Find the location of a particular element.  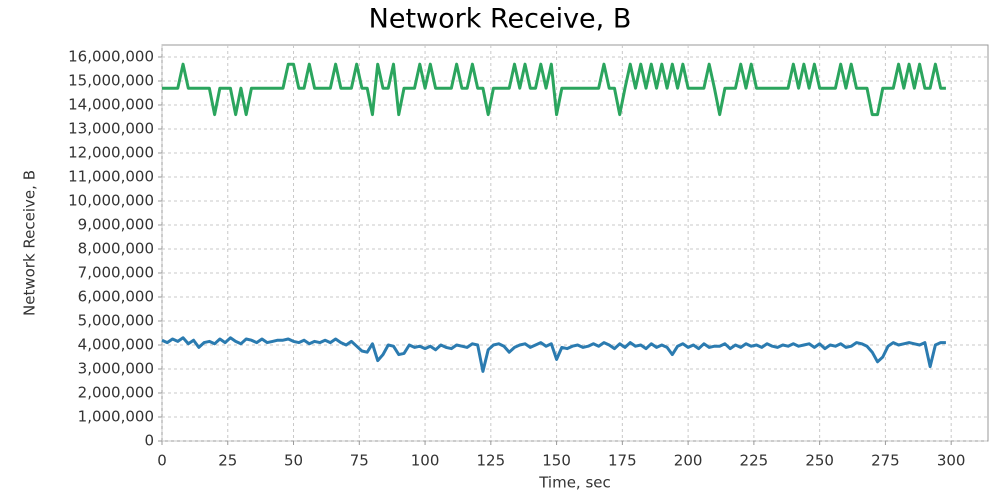

y-tick-label: 0 is located at coordinates (149, 441).